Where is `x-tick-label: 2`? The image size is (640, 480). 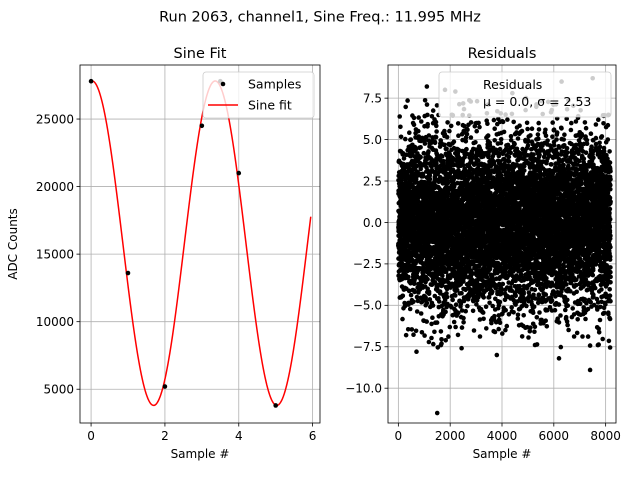 x-tick-label: 2 is located at coordinates (165, 436).